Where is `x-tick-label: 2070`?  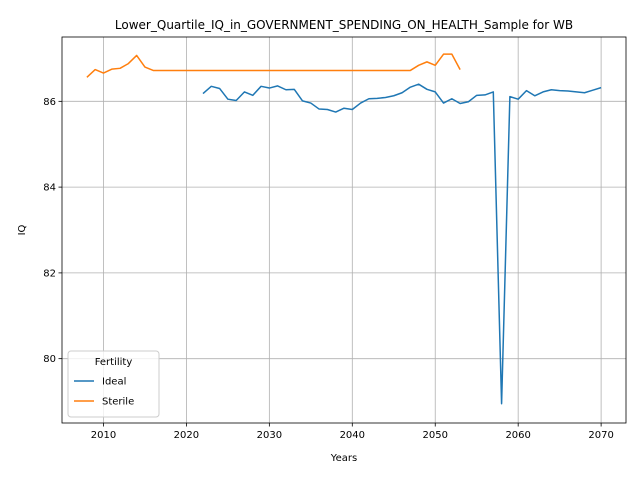 x-tick-label: 2070 is located at coordinates (600, 435).